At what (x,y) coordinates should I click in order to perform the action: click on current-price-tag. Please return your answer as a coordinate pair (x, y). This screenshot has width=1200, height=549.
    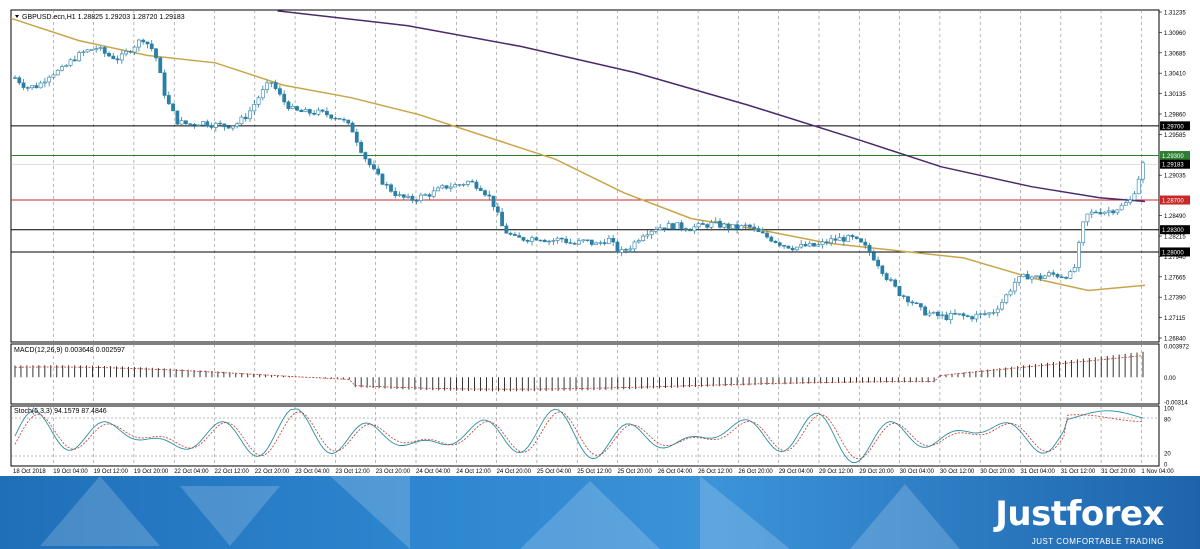
    Looking at the image, I should click on (1175, 164).